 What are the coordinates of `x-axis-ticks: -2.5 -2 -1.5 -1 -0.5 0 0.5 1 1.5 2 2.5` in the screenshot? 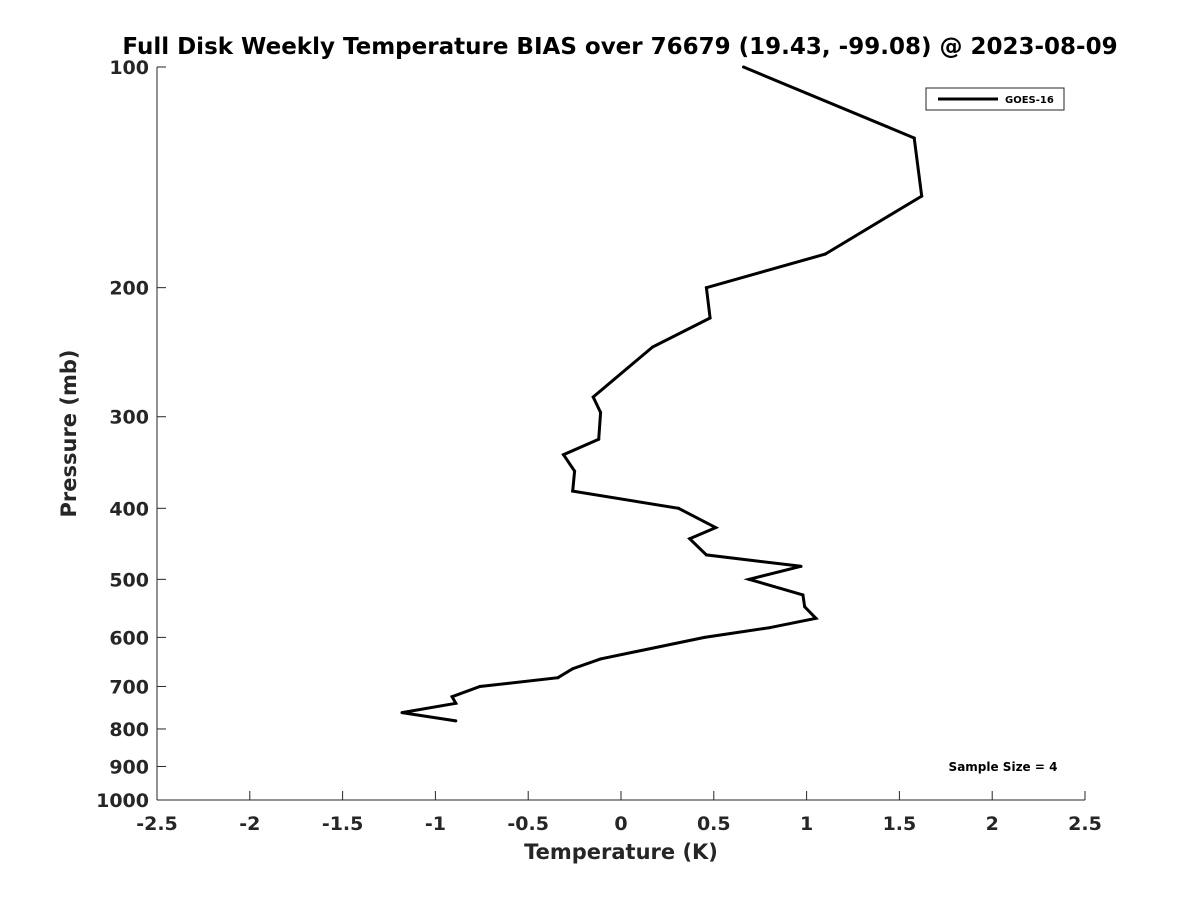 It's located at (619, 813).